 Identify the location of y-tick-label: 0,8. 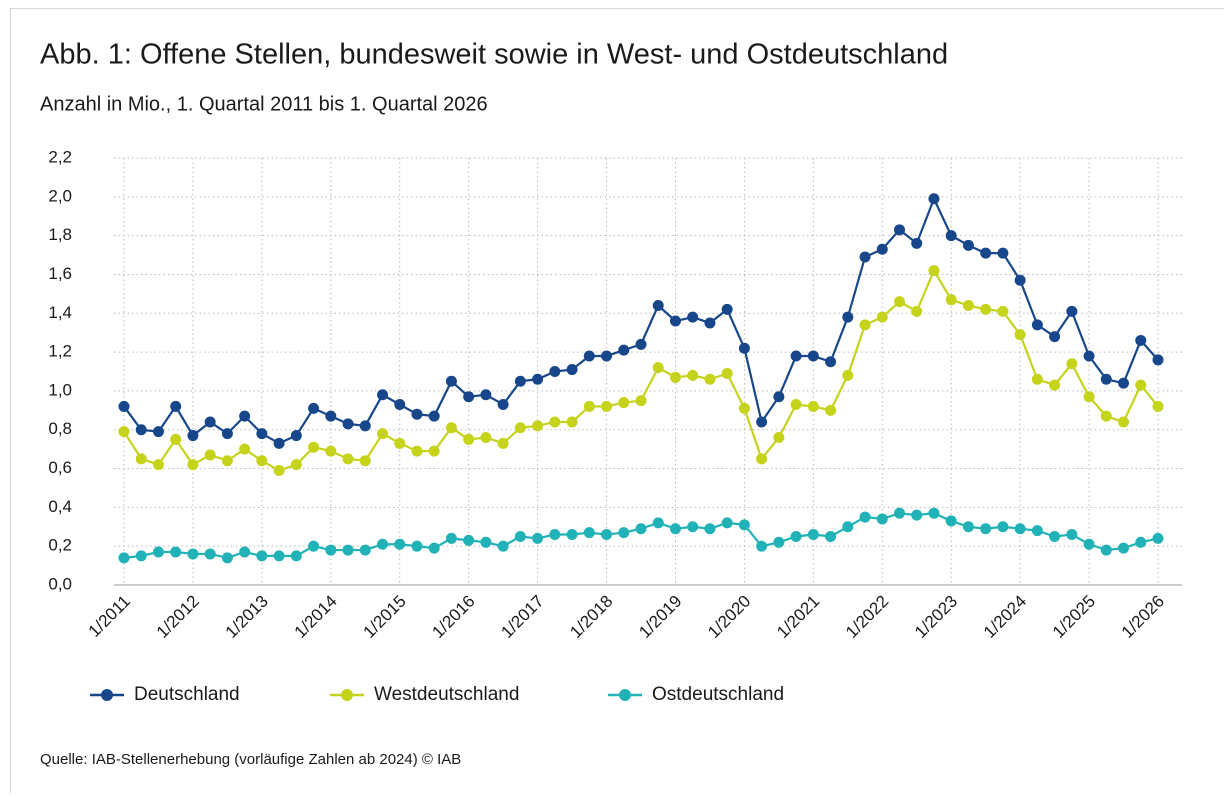
(60, 428).